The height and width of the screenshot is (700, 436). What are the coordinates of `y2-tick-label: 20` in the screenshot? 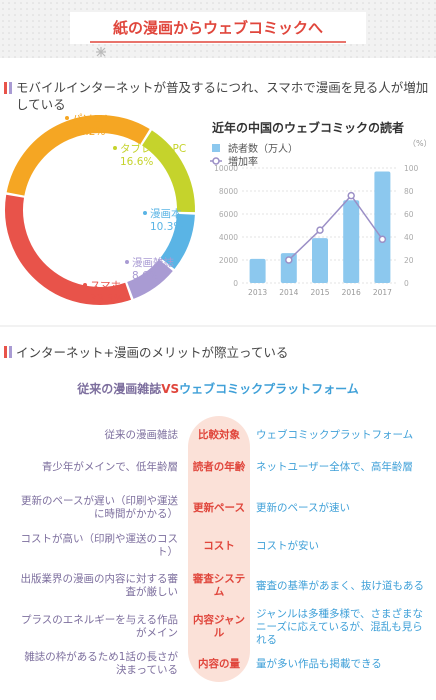 It's located at (409, 260).